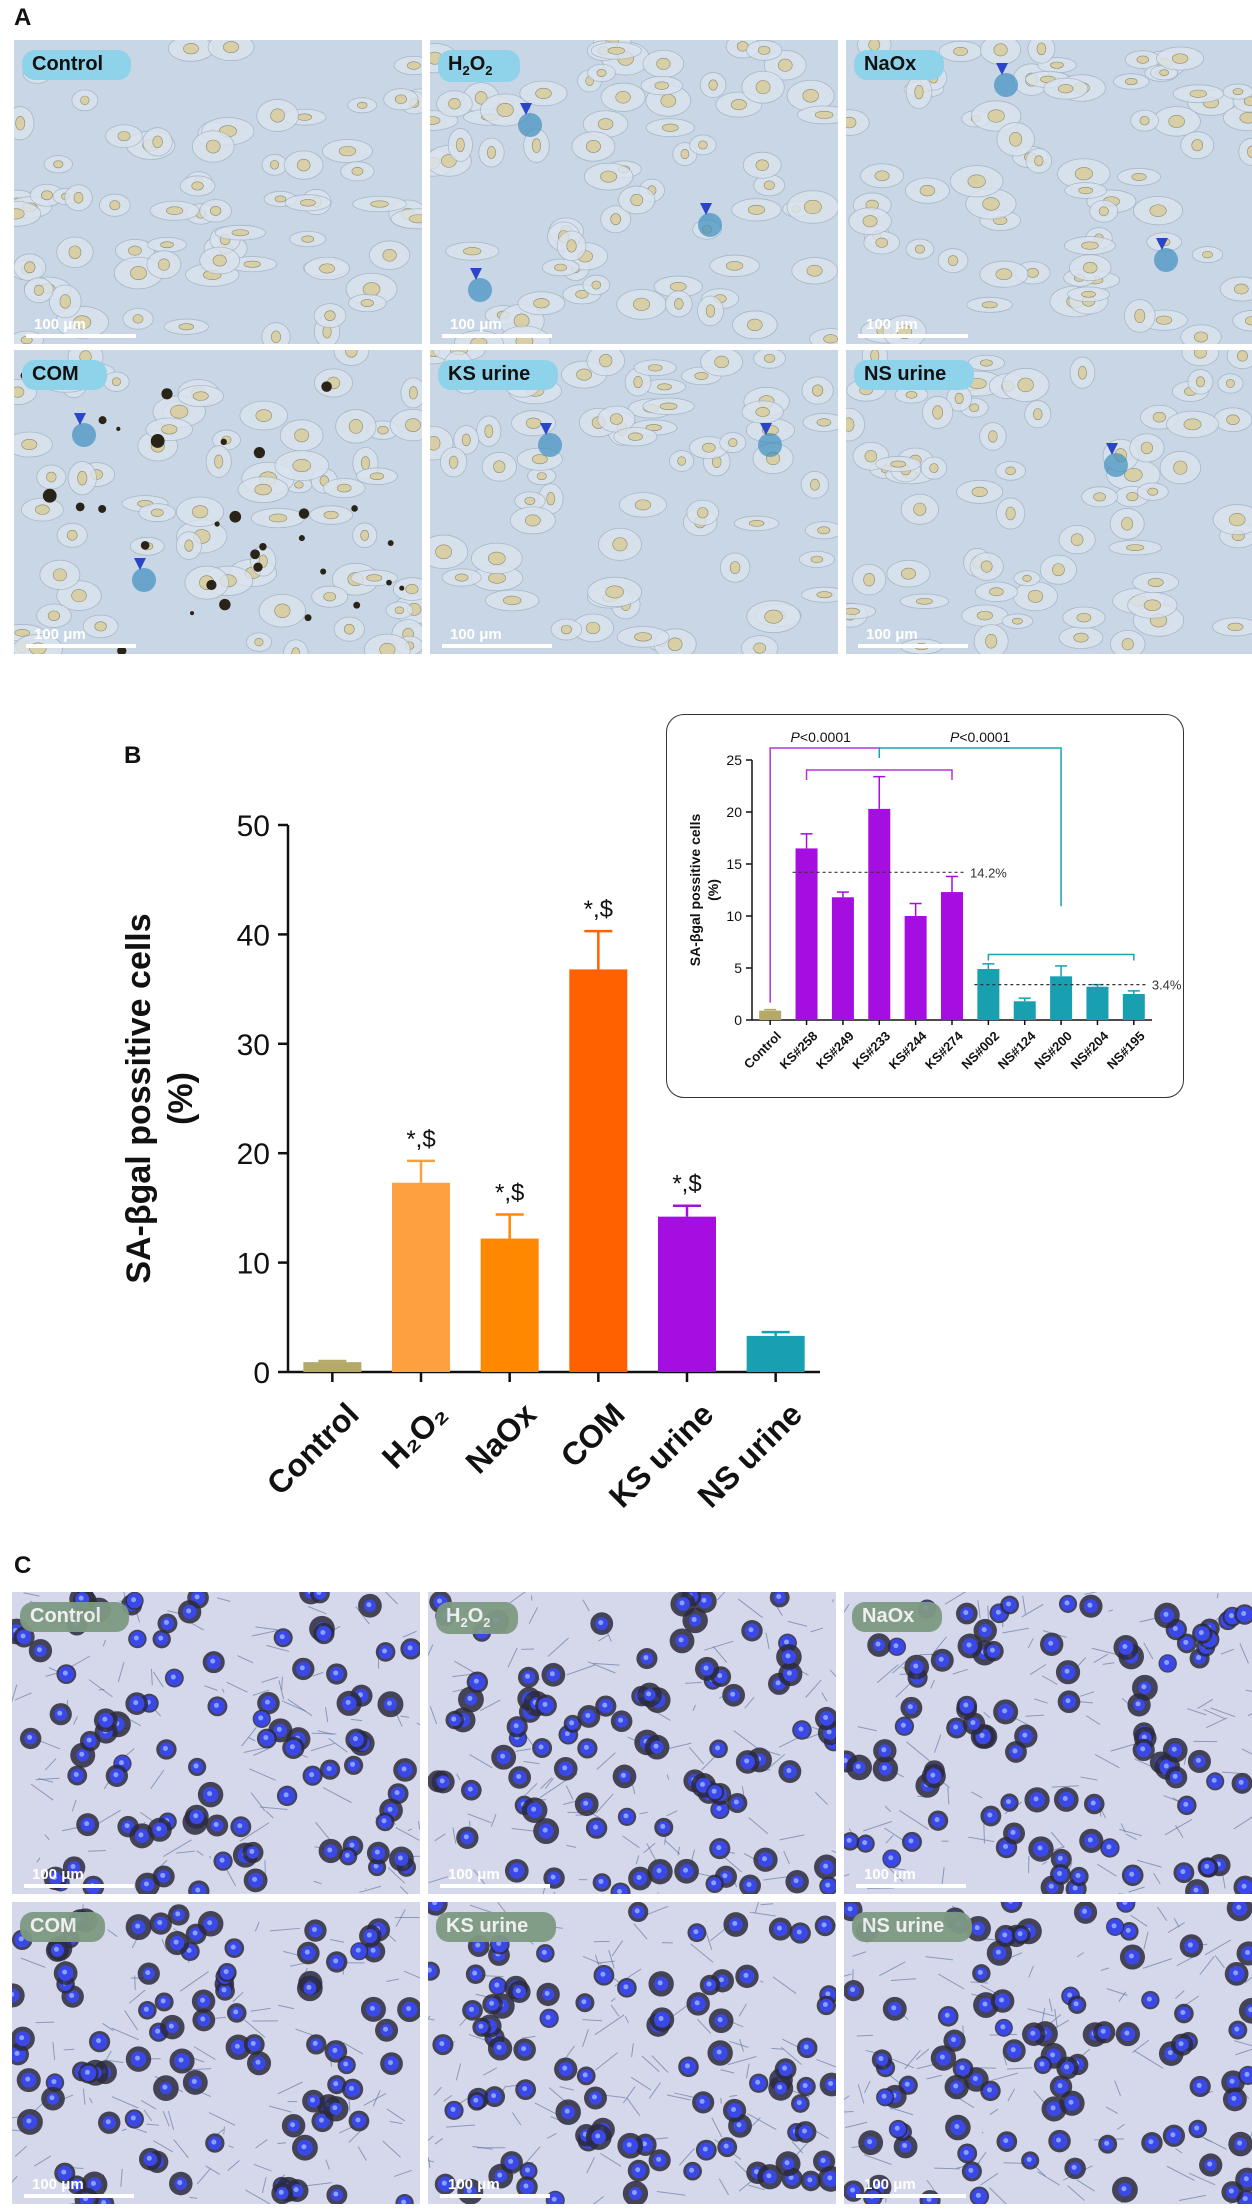 The width and height of the screenshot is (1252, 2211). What do you see at coordinates (592, 1435) in the screenshot?
I see `main-x-tick-label: COM` at bounding box center [592, 1435].